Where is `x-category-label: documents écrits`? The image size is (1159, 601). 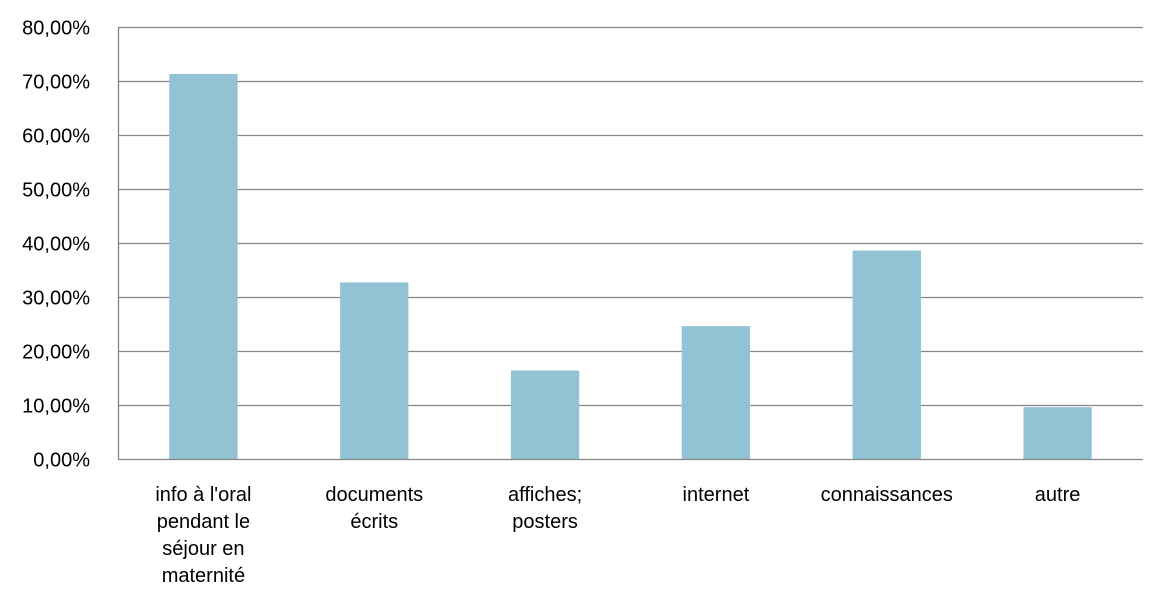
x-category-label: documents écrits is located at coordinates (374, 508).